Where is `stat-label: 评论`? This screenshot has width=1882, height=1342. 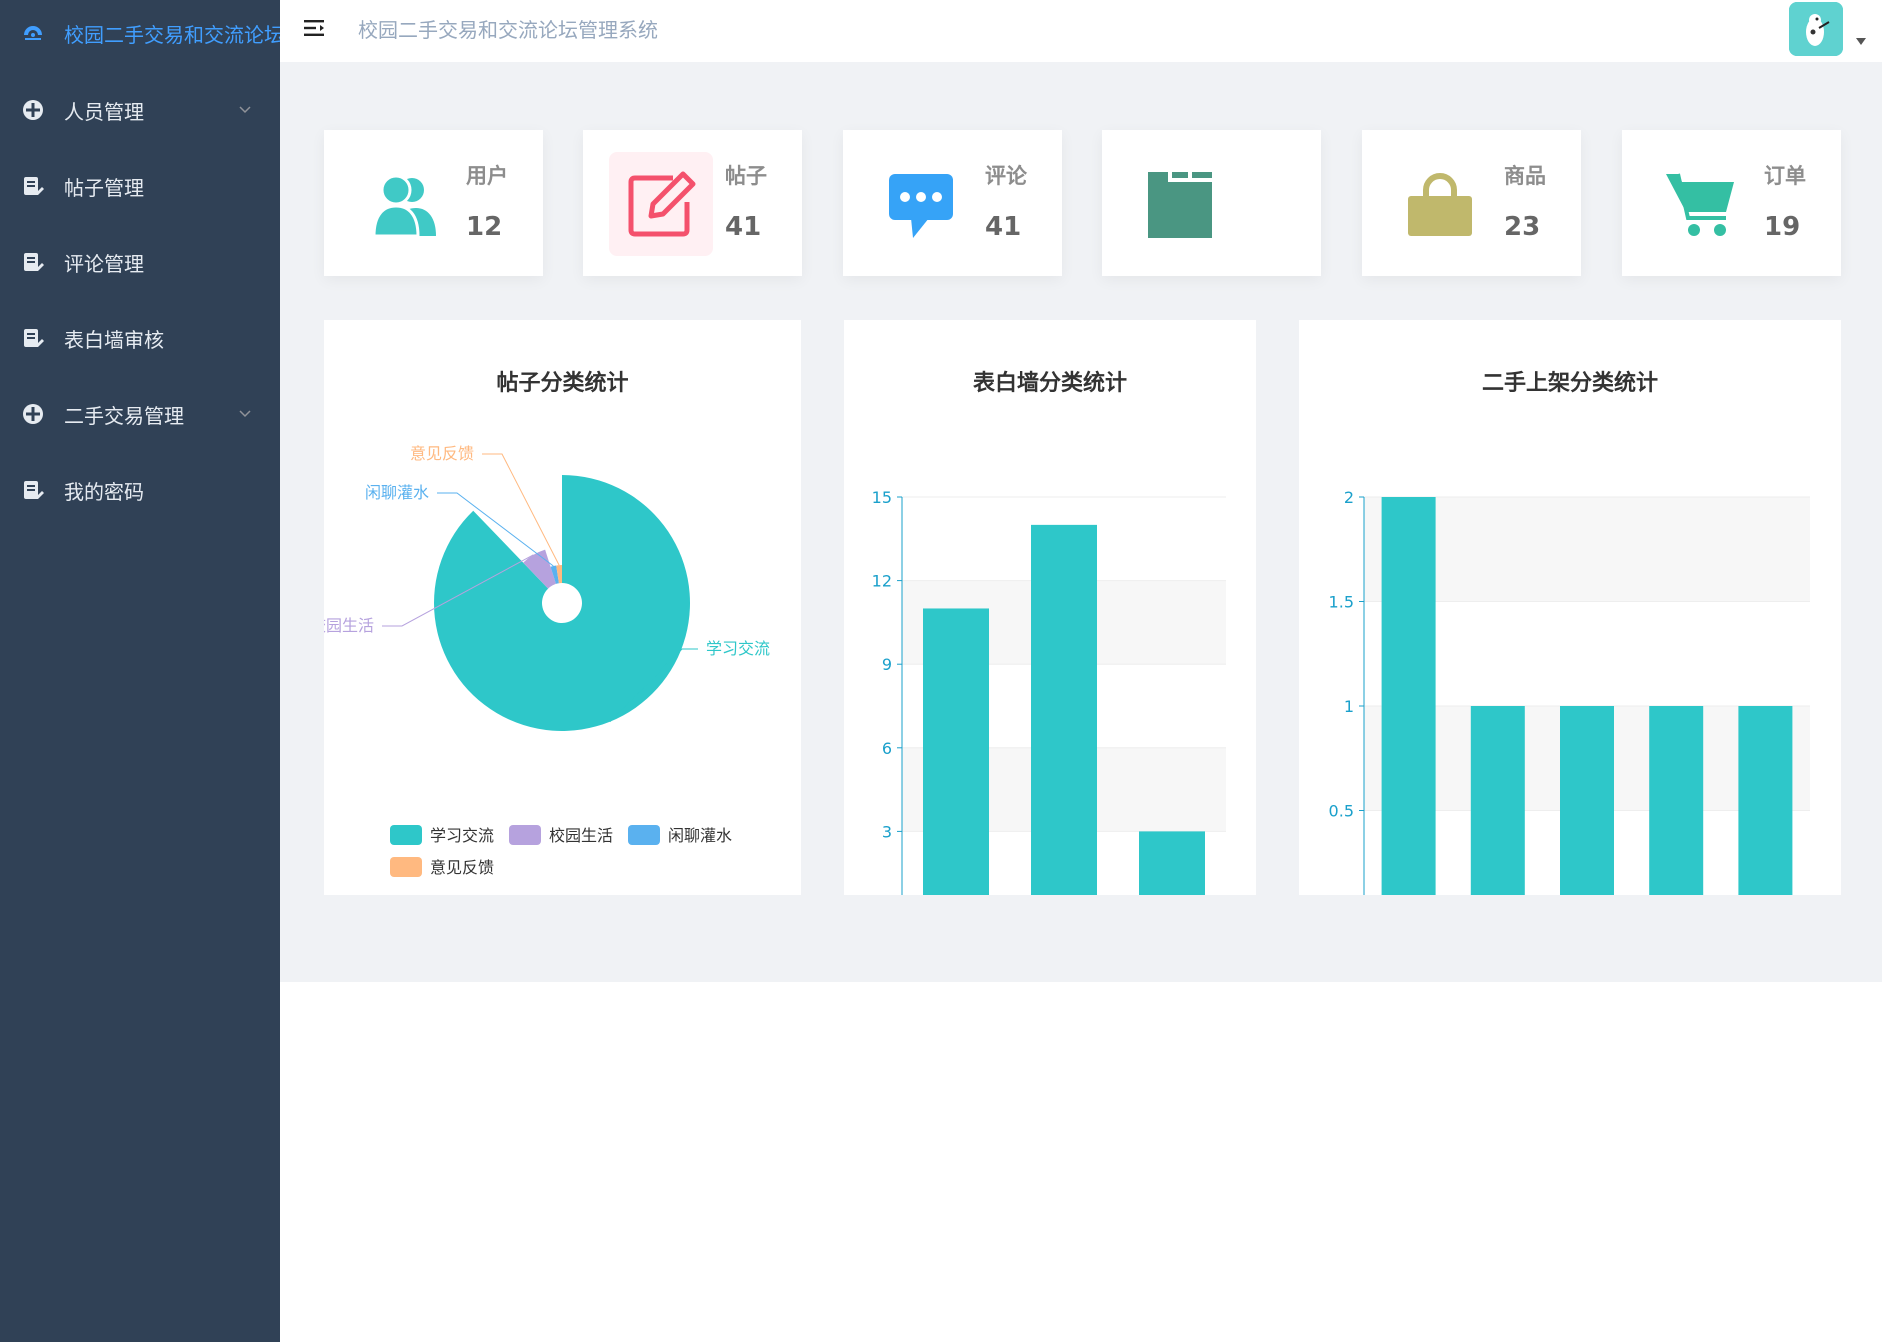
stat-label: 评论 is located at coordinates (1006, 176).